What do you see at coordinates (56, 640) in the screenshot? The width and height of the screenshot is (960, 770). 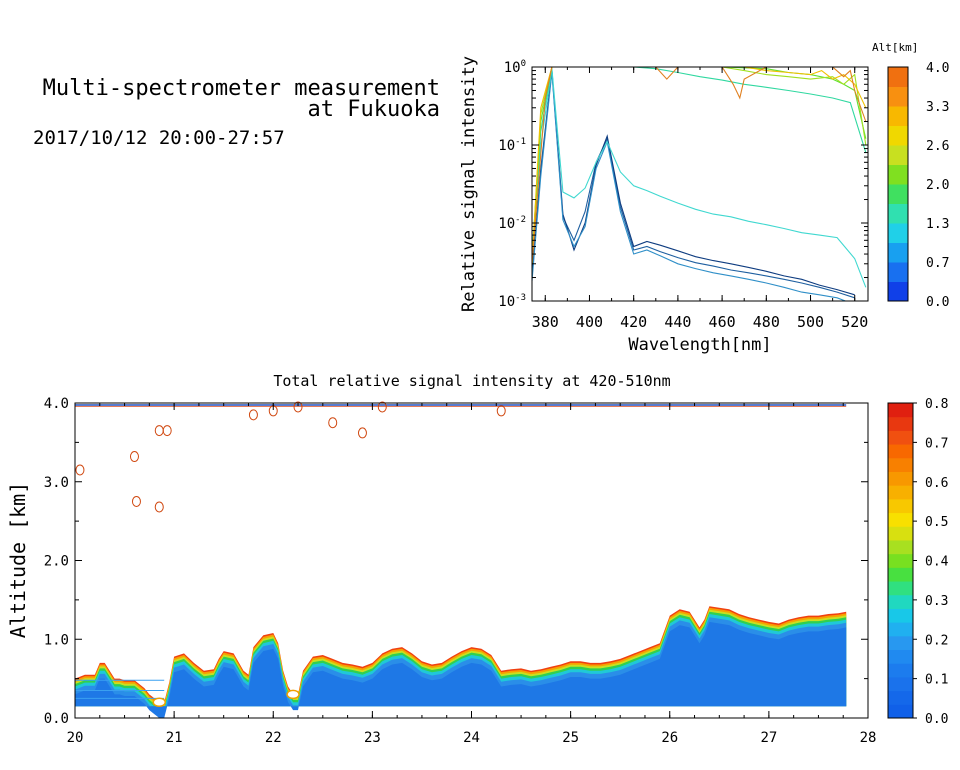 I see `y-tick-label: 1.0` at bounding box center [56, 640].